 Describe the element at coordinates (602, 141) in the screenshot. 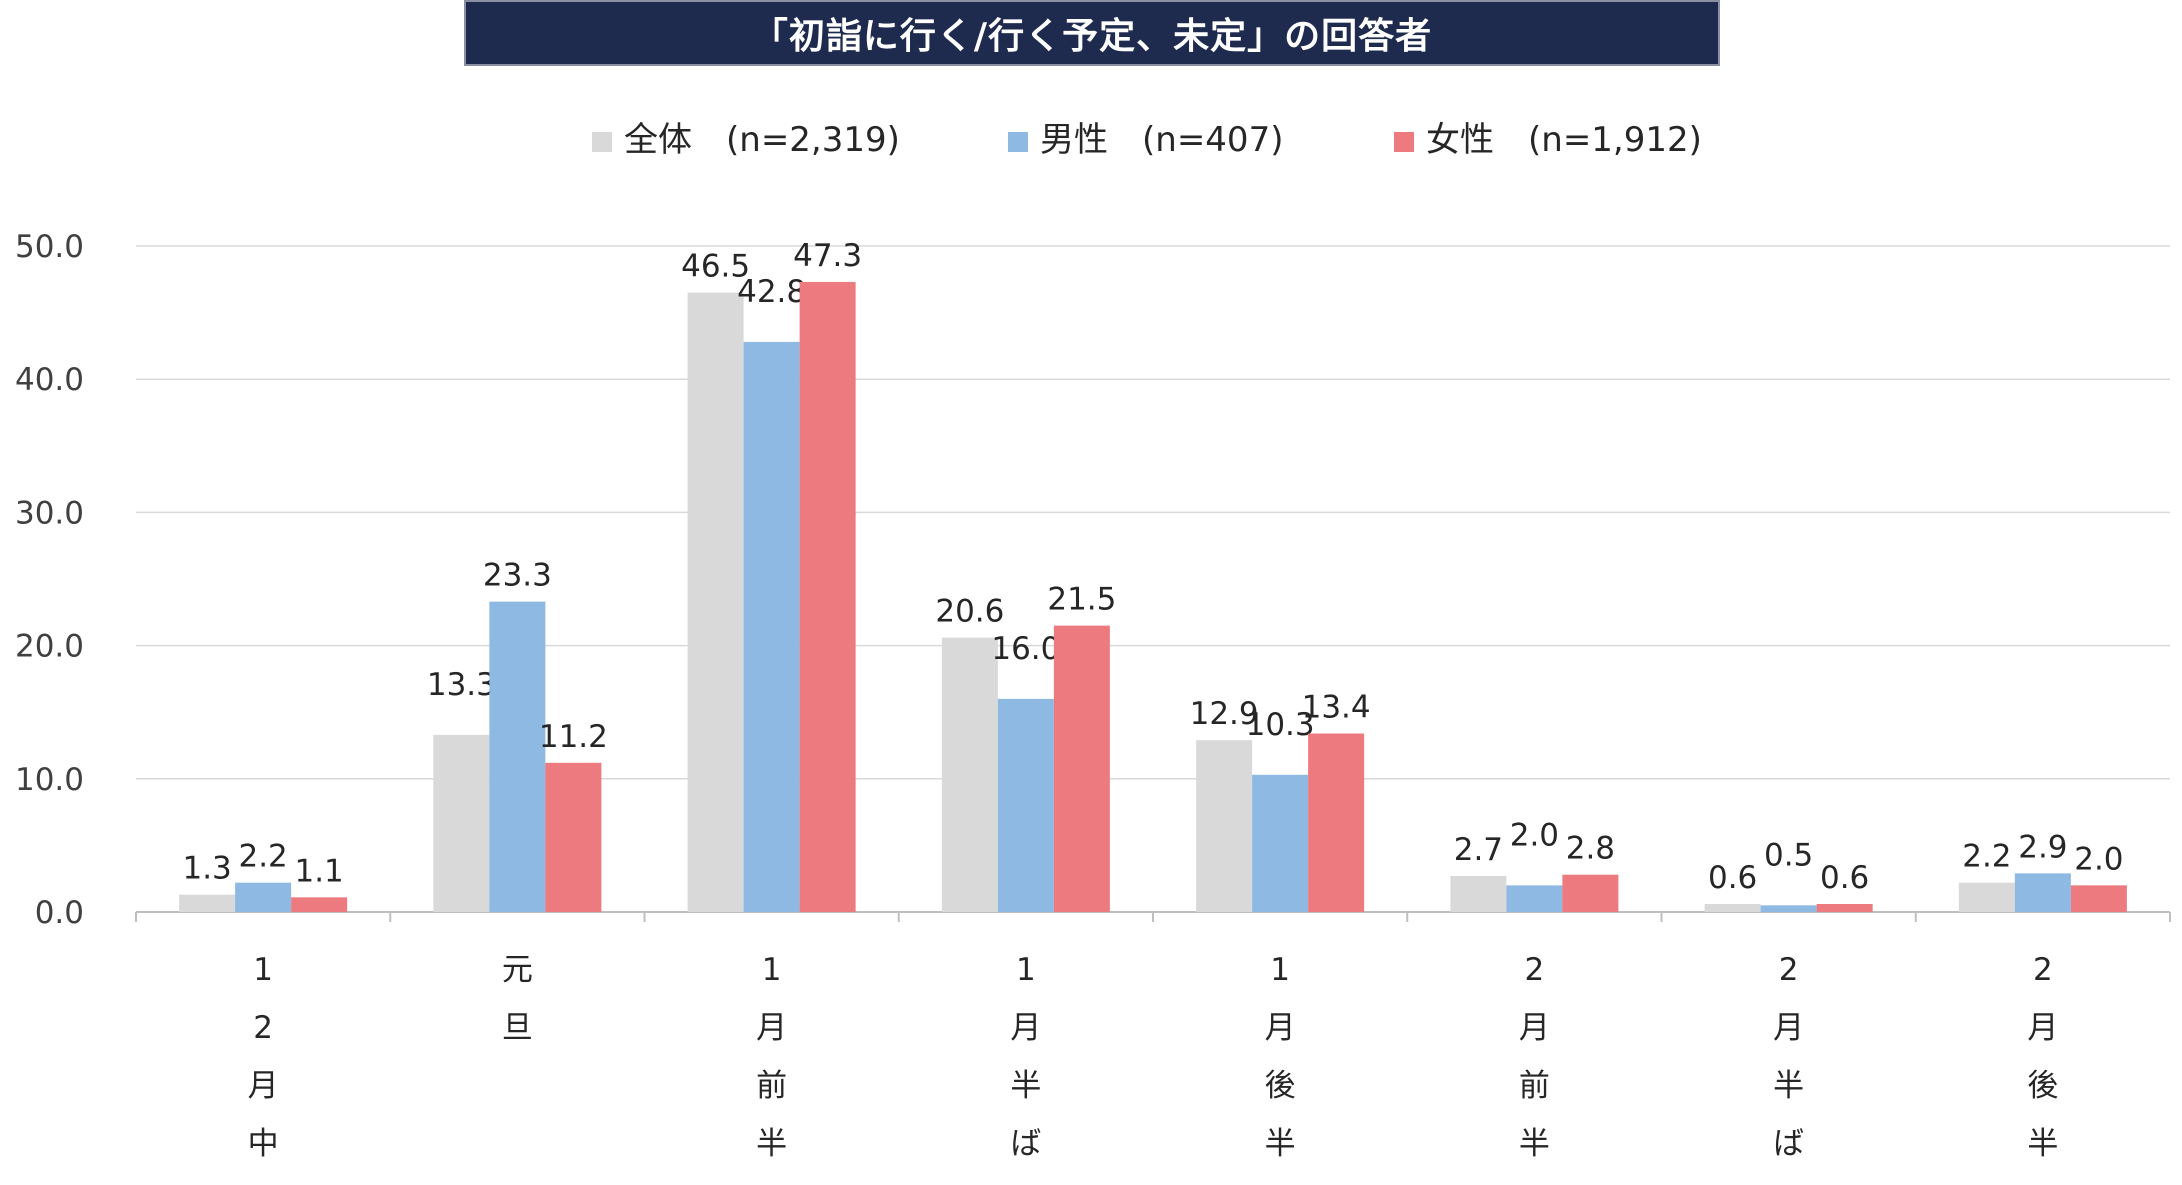

I see `legend-swatch-all` at that location.